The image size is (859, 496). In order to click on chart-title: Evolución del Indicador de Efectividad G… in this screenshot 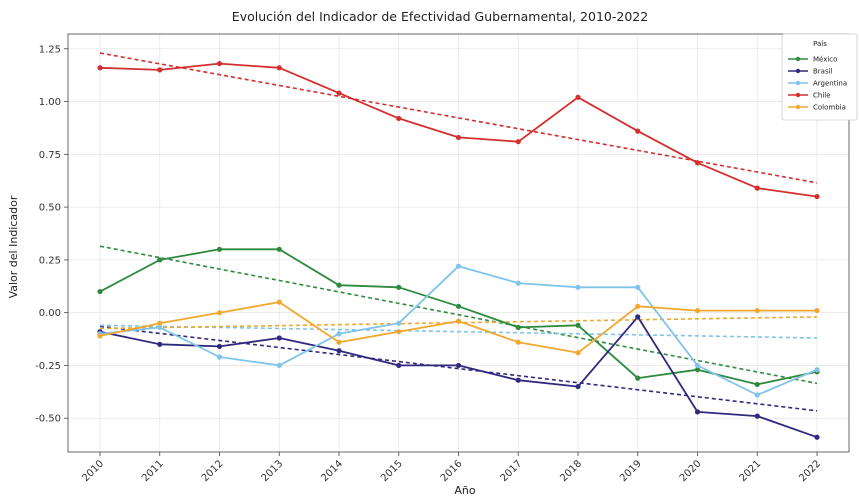, I will do `click(440, 16)`.